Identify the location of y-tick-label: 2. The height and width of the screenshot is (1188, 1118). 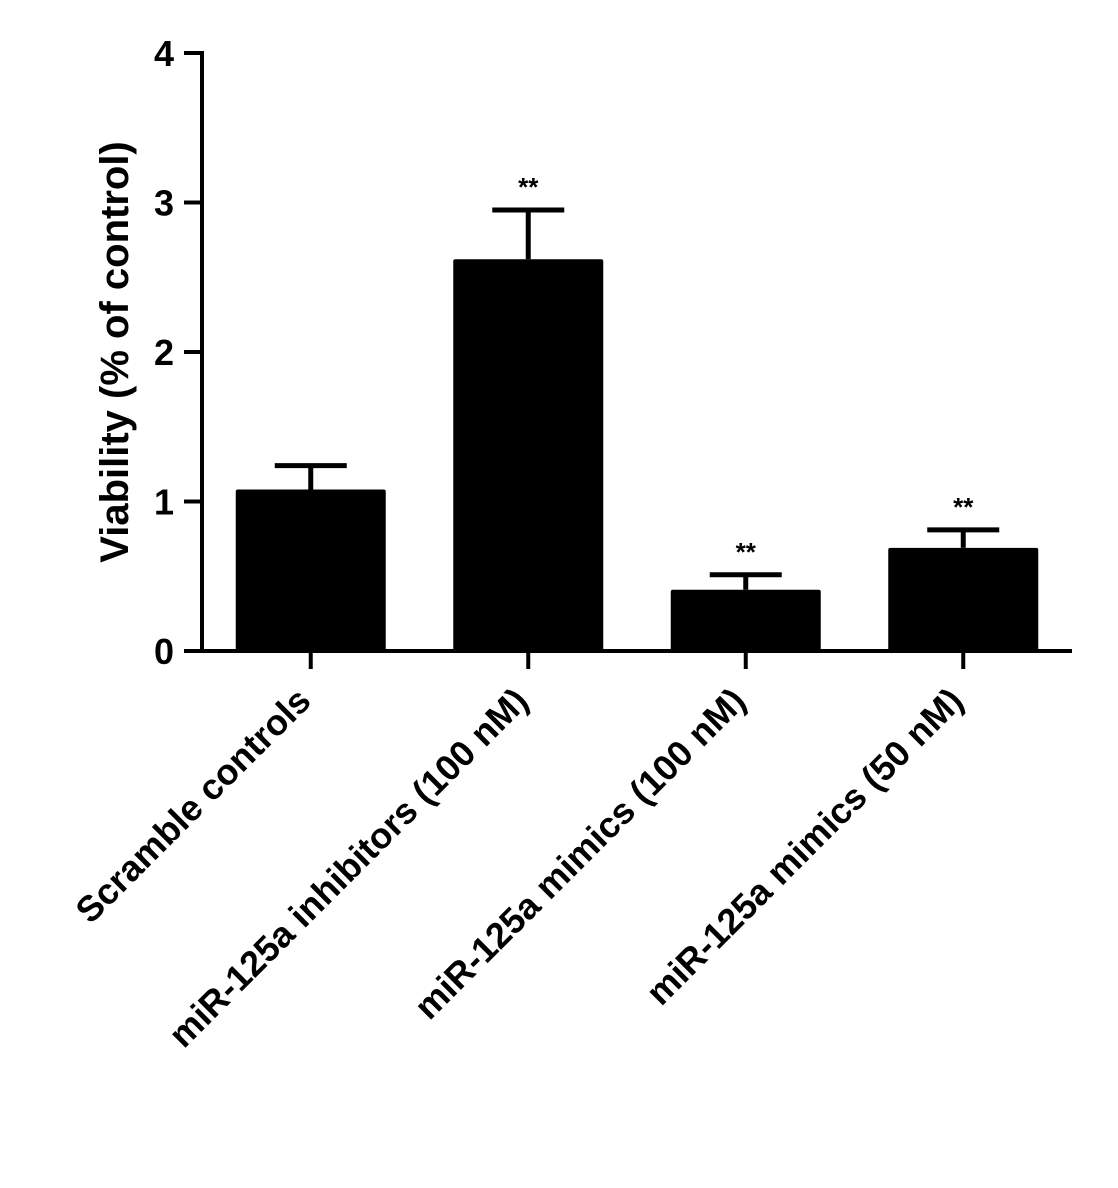
(164, 352).